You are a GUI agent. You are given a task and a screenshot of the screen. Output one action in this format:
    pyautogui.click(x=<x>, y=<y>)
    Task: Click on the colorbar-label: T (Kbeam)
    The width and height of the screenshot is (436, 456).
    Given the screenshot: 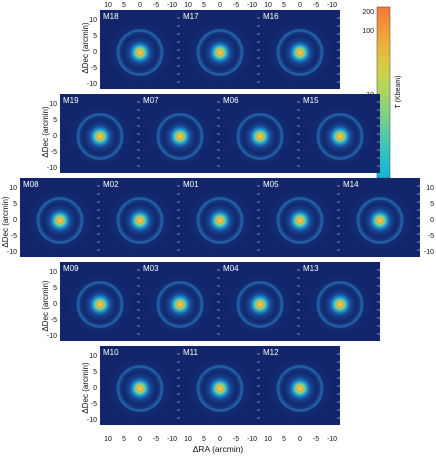 What is the action you would take?
    pyautogui.click(x=398, y=92)
    